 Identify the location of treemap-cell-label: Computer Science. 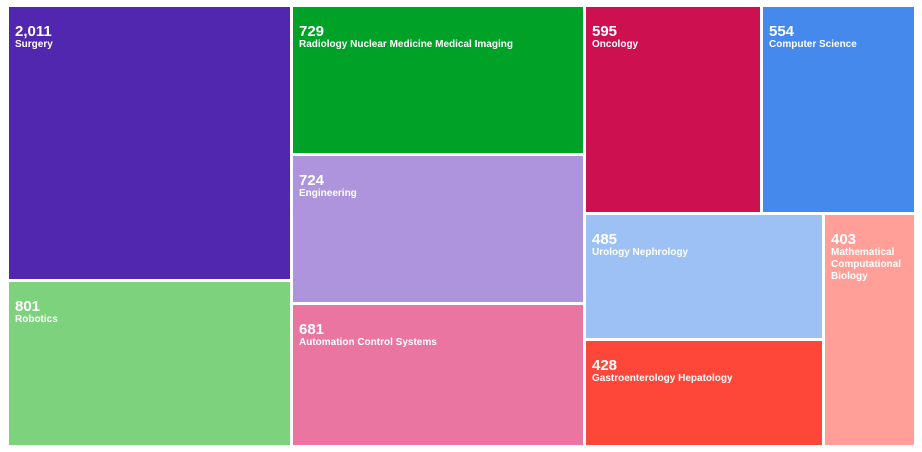
(813, 44).